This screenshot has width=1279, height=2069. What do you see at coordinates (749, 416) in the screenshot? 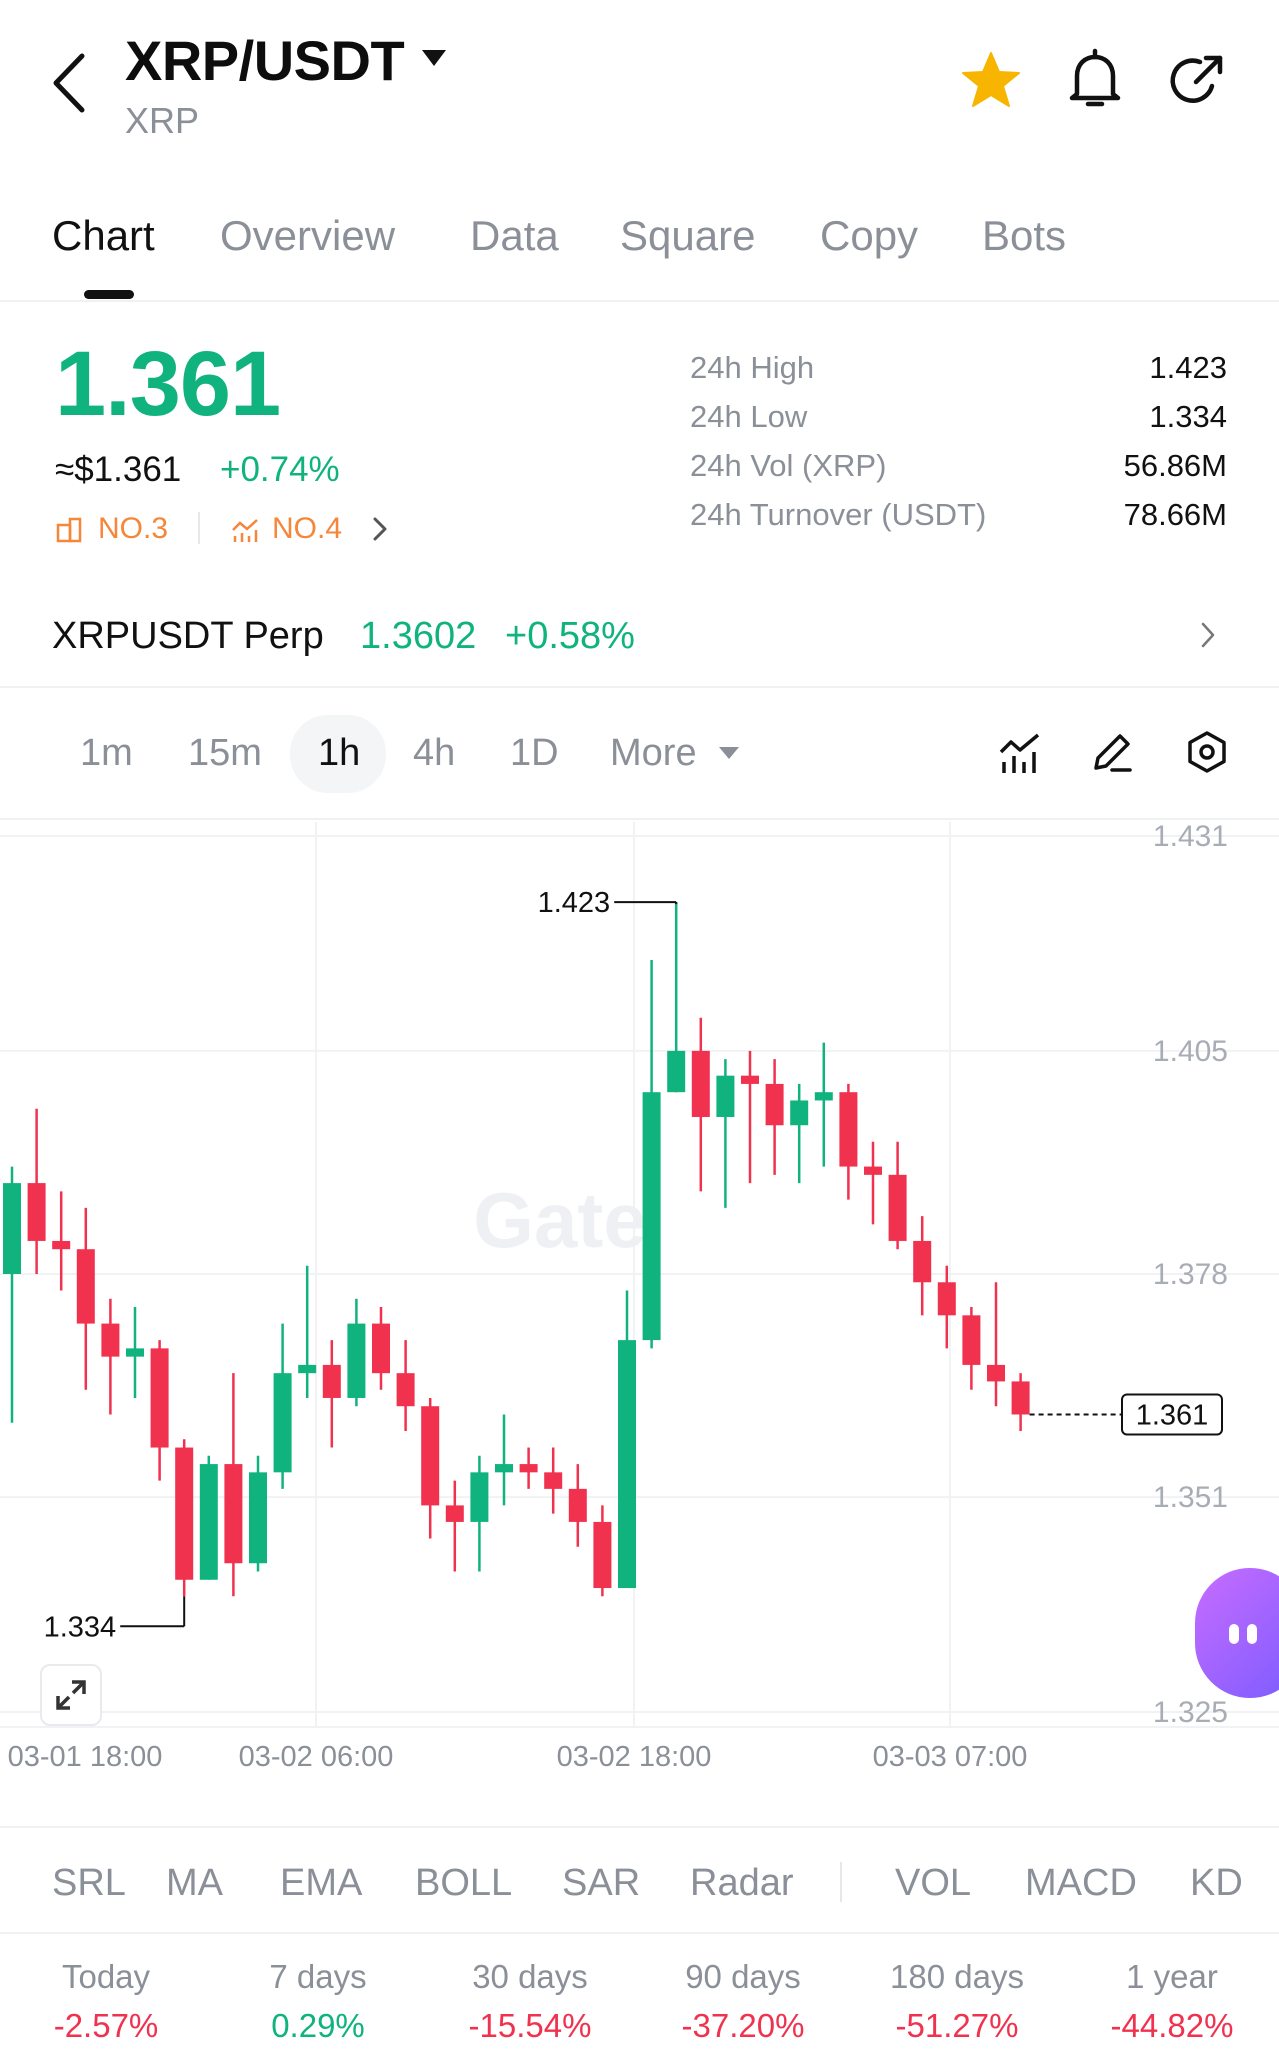
I see `stat-label-low: 24h Low` at bounding box center [749, 416].